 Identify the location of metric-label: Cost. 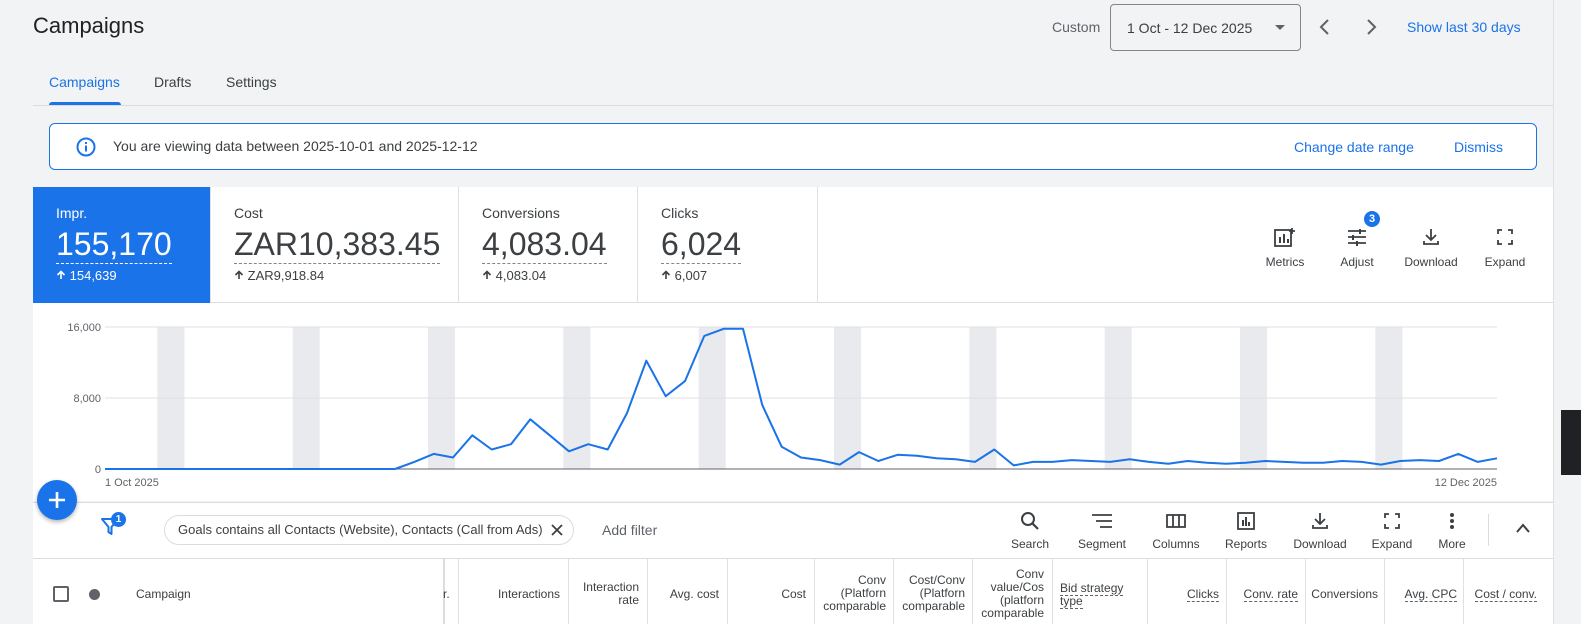
(248, 213).